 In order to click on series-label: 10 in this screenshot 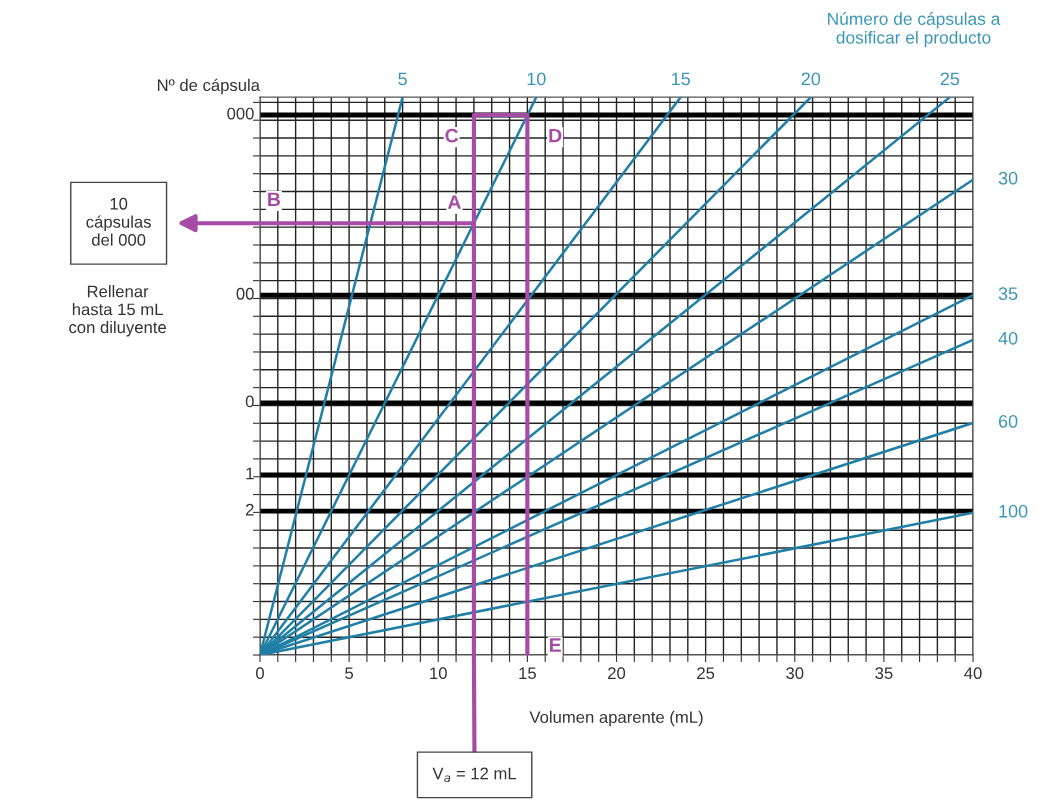, I will do `click(536, 79)`.